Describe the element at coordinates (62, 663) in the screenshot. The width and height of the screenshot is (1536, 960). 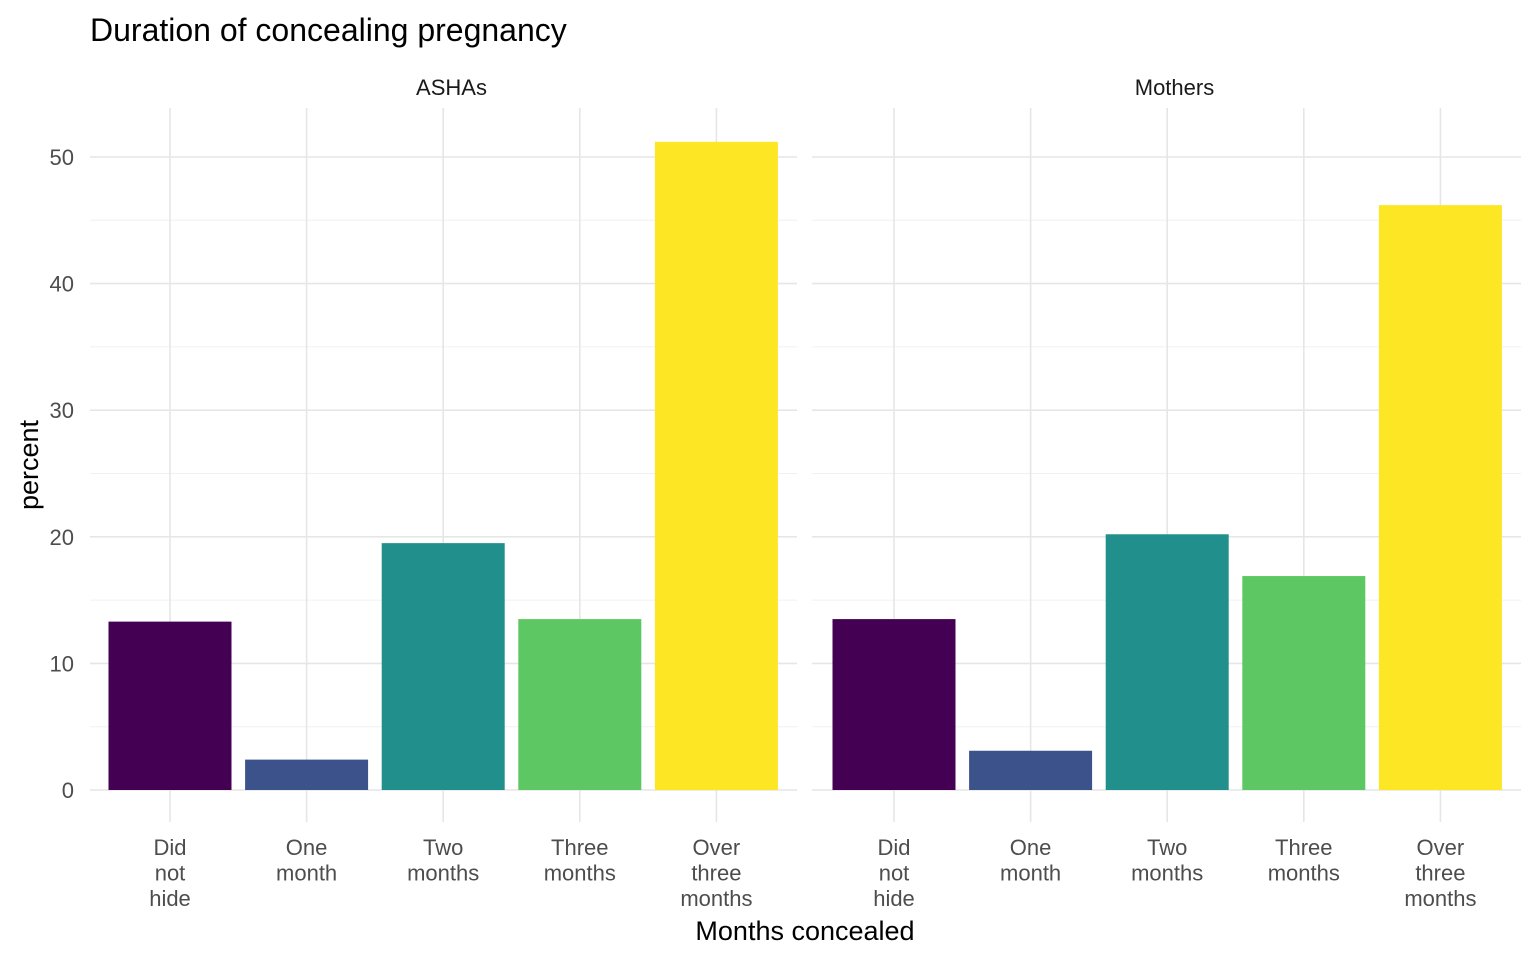
I see `y-tick-label: 10` at that location.